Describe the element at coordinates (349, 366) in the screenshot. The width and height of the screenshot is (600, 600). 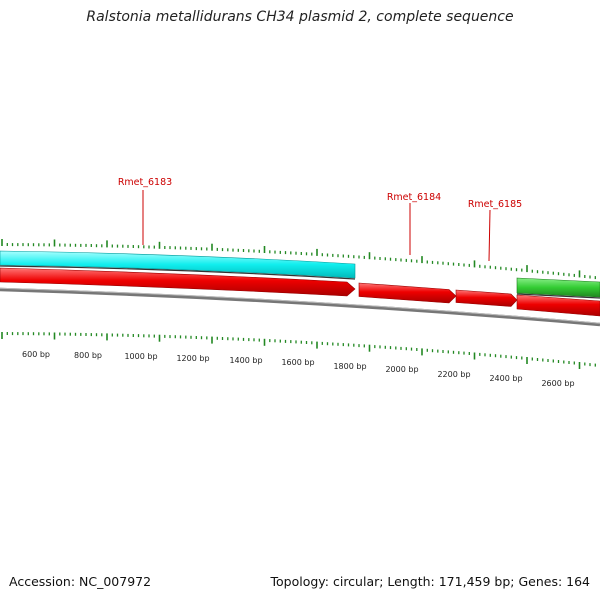
I see `scale-label: 1800 bp` at that location.